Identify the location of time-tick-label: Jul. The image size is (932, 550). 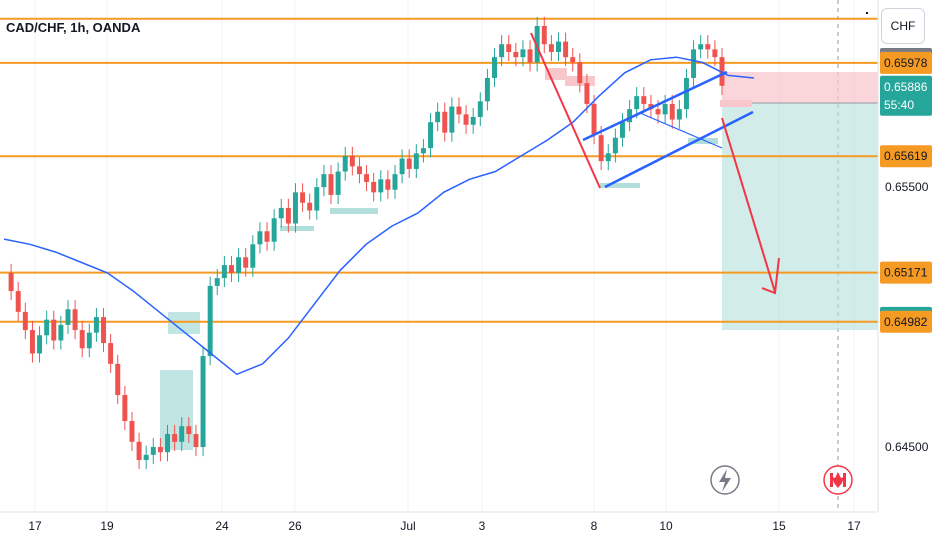
(407, 526).